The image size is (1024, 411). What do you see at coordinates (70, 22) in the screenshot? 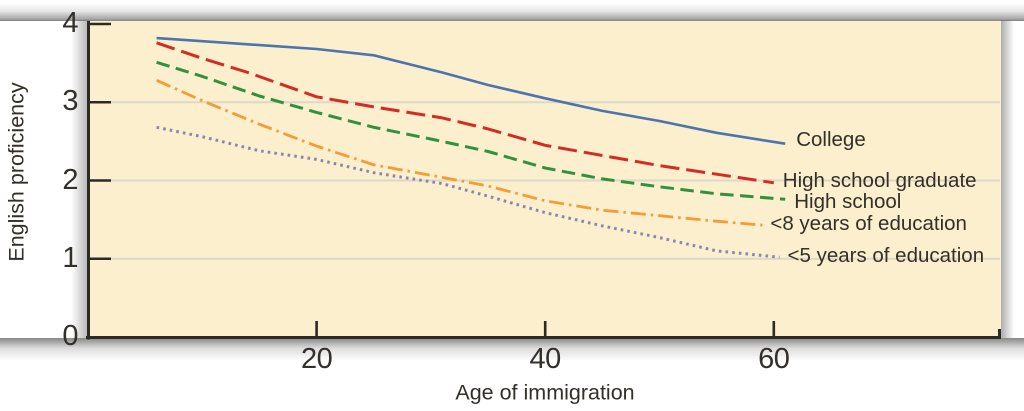
I see `y-tick-label-4: 4` at bounding box center [70, 22].